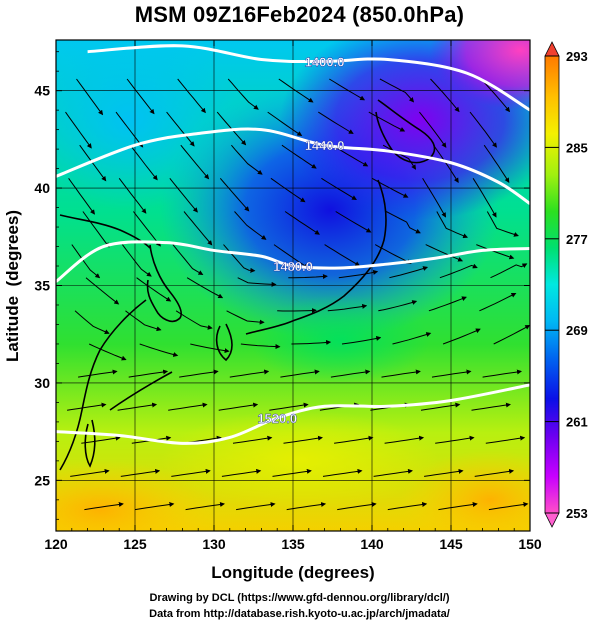 This screenshot has height=625, width=599. What do you see at coordinates (325, 61) in the screenshot?
I see `contour-label: 1400.0` at bounding box center [325, 61].